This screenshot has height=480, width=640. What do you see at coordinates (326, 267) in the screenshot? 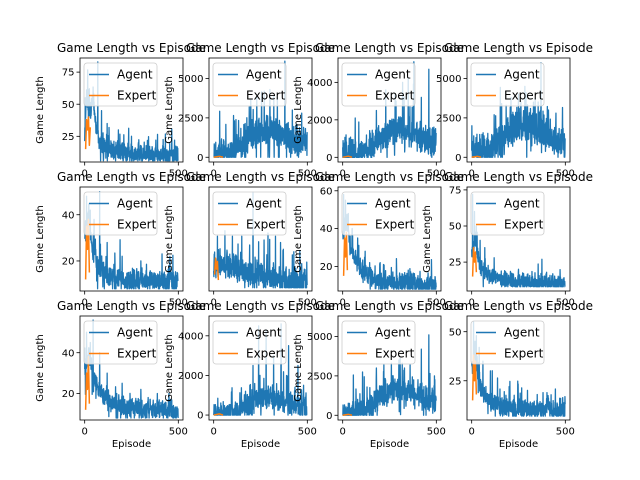
I see `y-tick-label: 20` at bounding box center [326, 267].